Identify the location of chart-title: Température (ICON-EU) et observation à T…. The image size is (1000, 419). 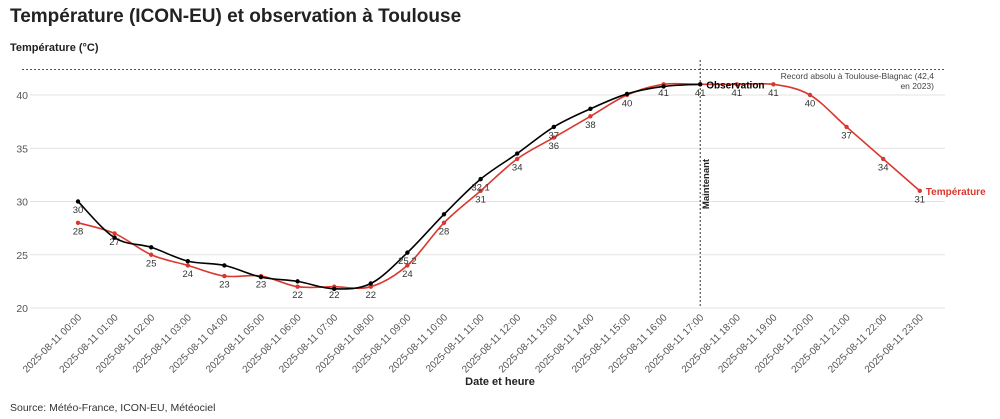
(236, 16).